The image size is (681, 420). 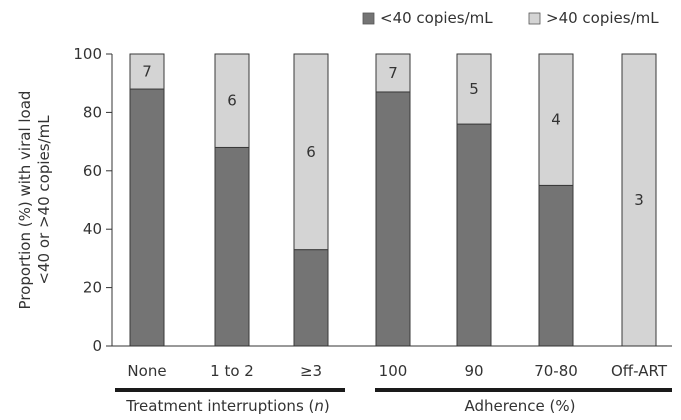 I want to click on group-label-part: ), so click(x=327, y=406).